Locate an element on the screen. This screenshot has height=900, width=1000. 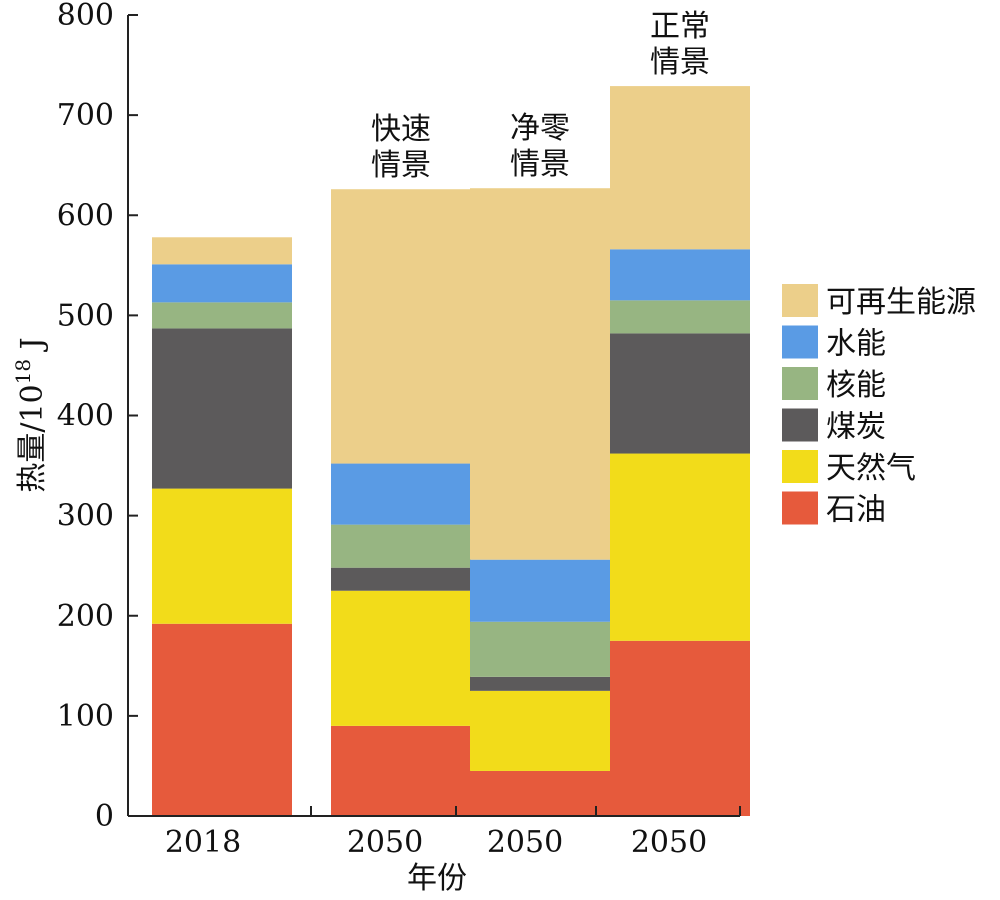
bar-segment-3-水能 is located at coordinates (540, 590).